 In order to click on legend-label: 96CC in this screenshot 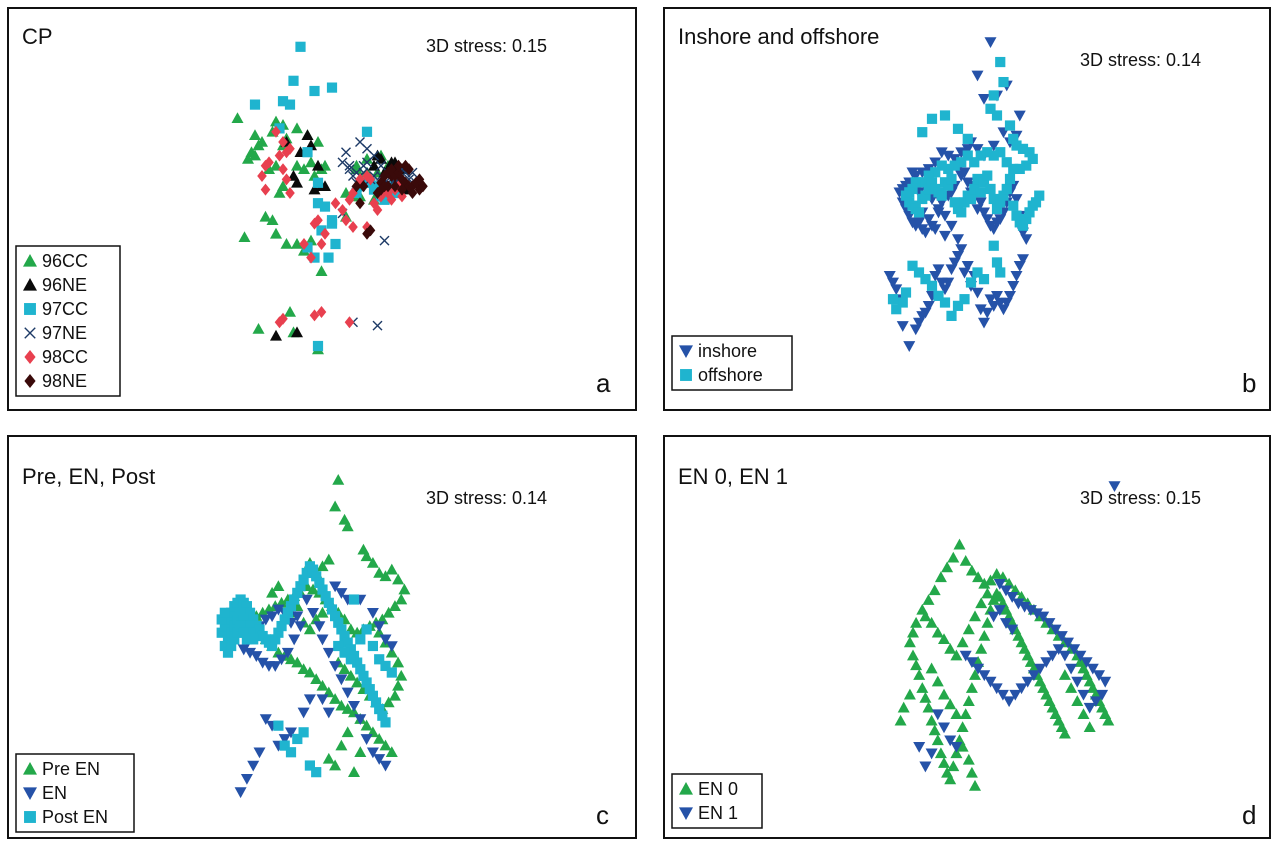, I will do `click(65, 261)`.